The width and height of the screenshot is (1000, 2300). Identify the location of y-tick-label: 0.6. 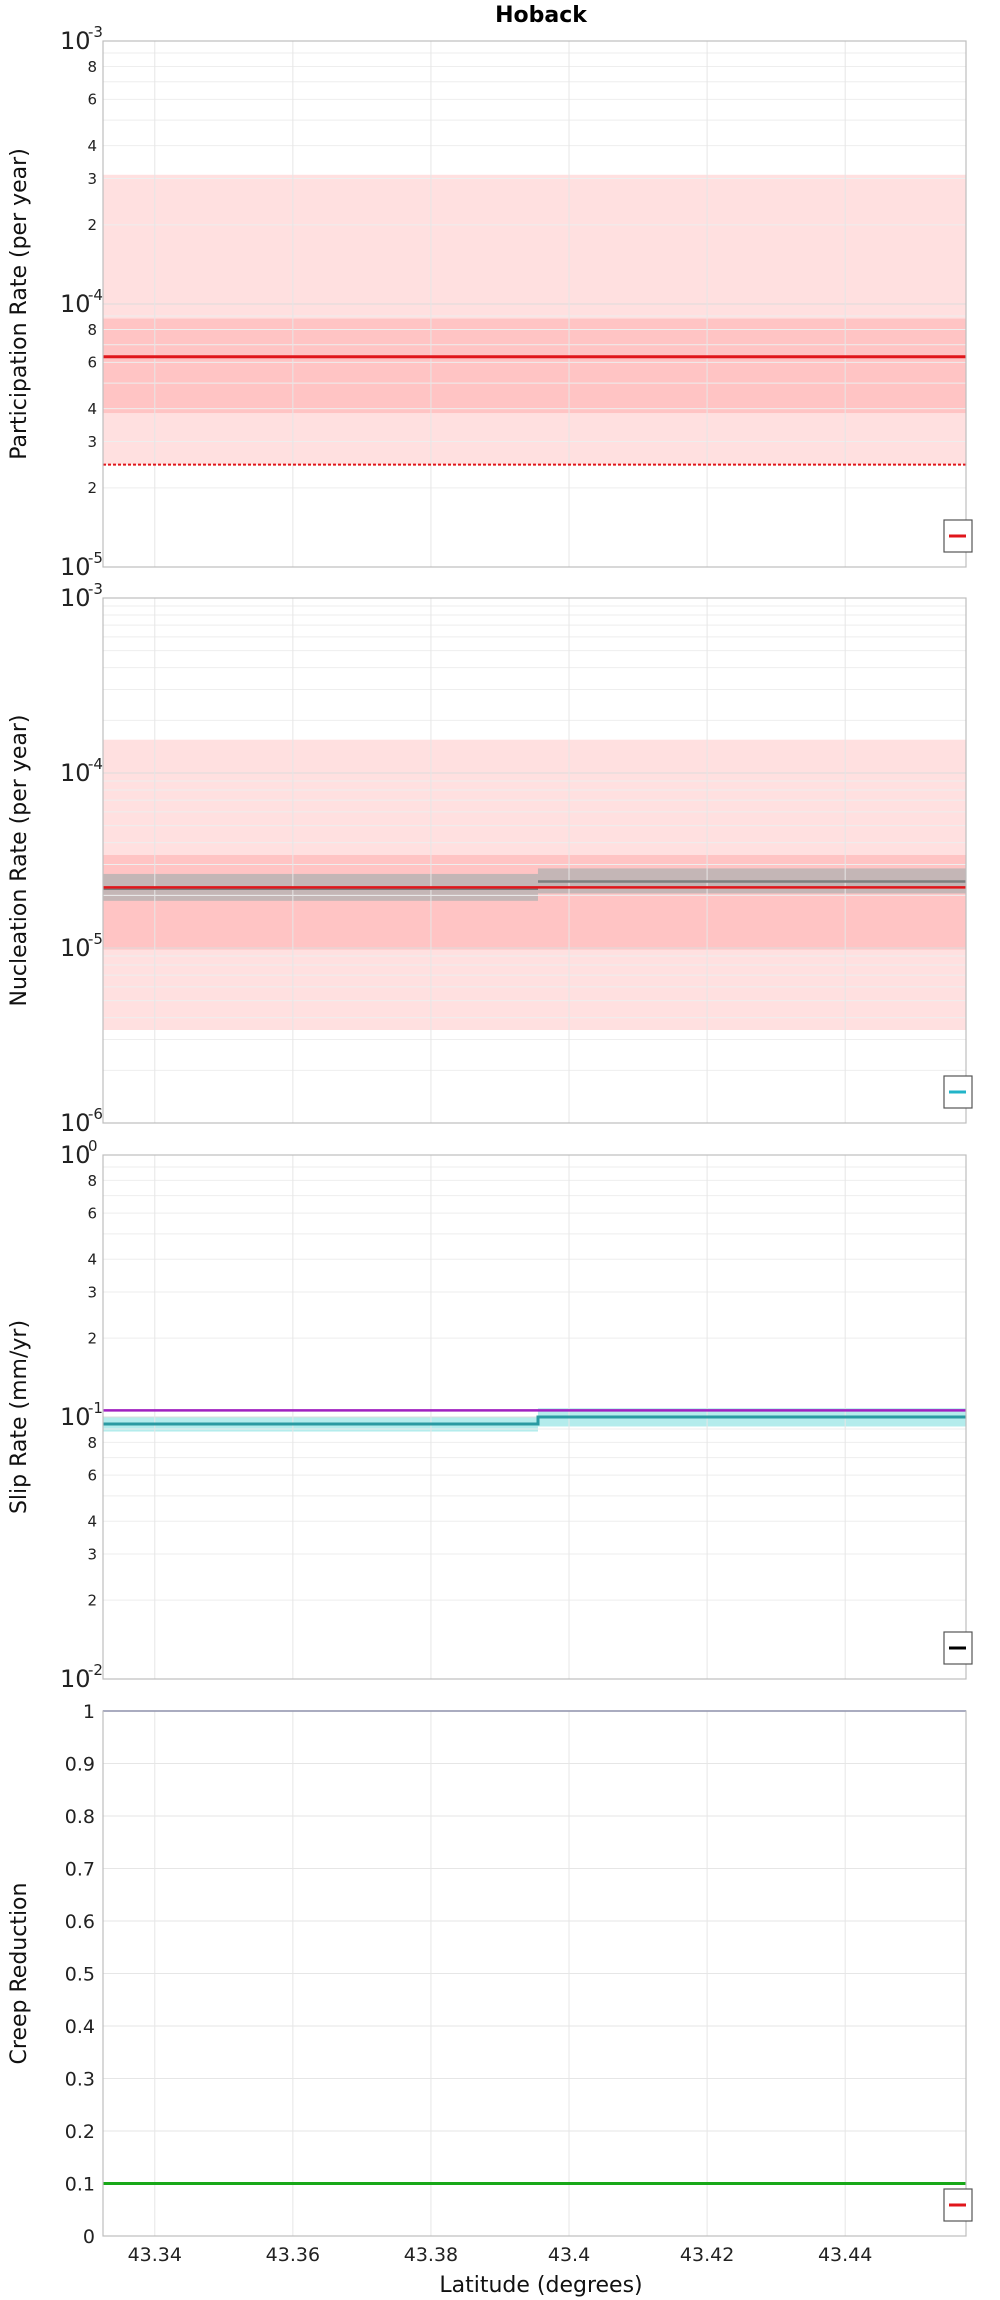
(80, 1922).